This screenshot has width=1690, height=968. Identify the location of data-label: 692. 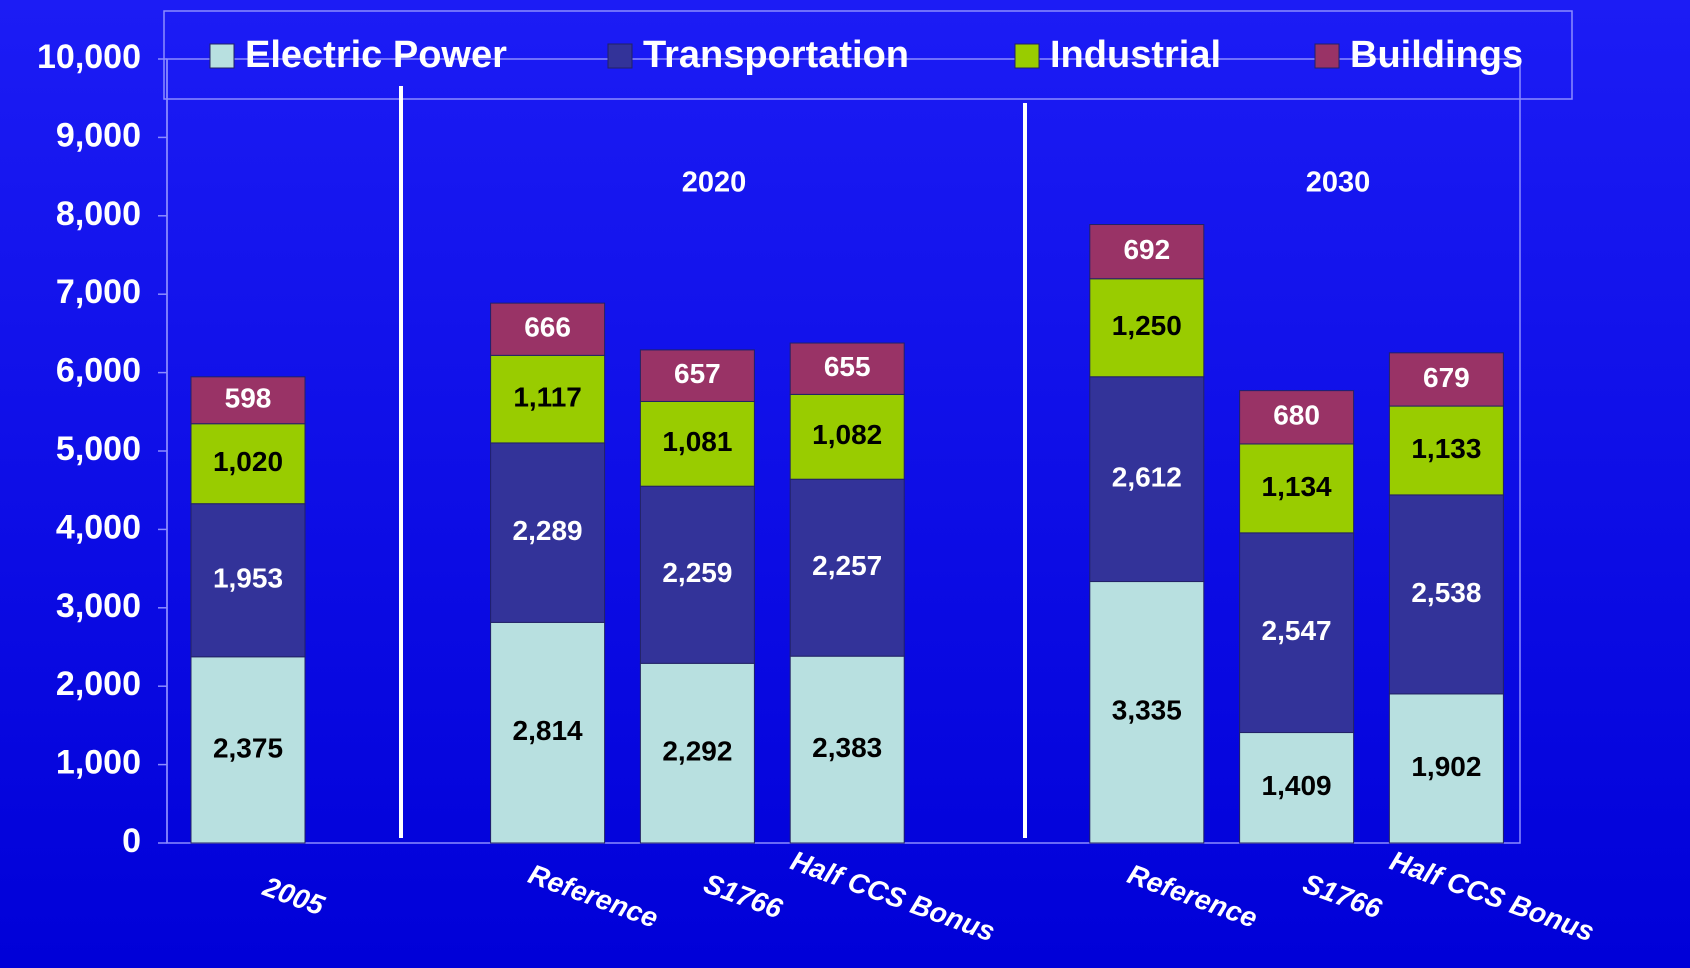
(1146, 249).